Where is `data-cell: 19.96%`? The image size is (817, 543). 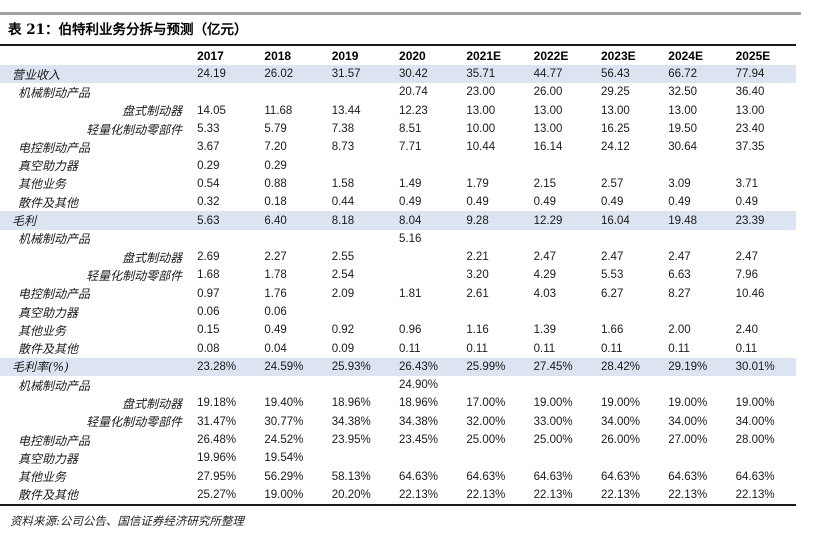
data-cell: 19.96% is located at coordinates (217, 458).